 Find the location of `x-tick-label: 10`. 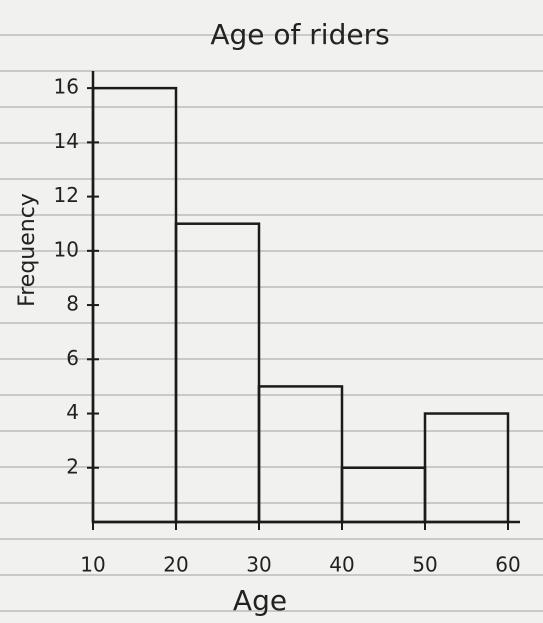

x-tick-label: 10 is located at coordinates (92, 565).